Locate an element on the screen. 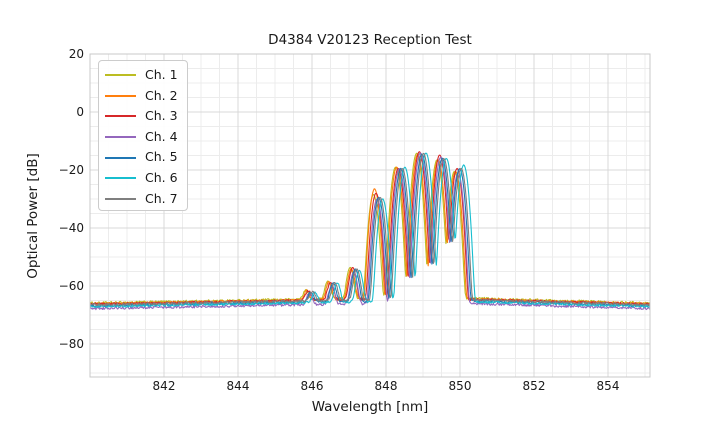 The width and height of the screenshot is (720, 432). legend-item-ch3: Ch. 3 is located at coordinates (146, 116).